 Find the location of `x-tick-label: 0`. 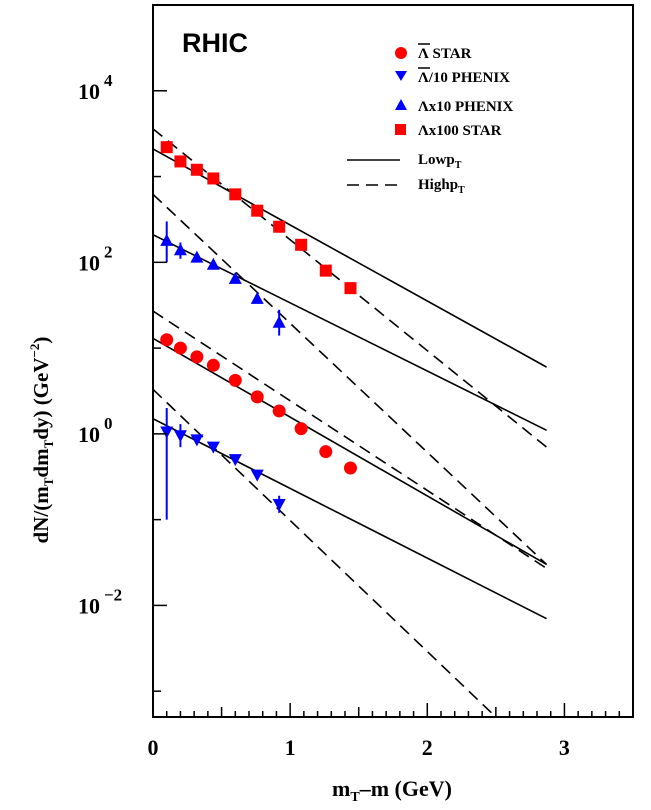

x-tick-label: 0 is located at coordinates (153, 747).